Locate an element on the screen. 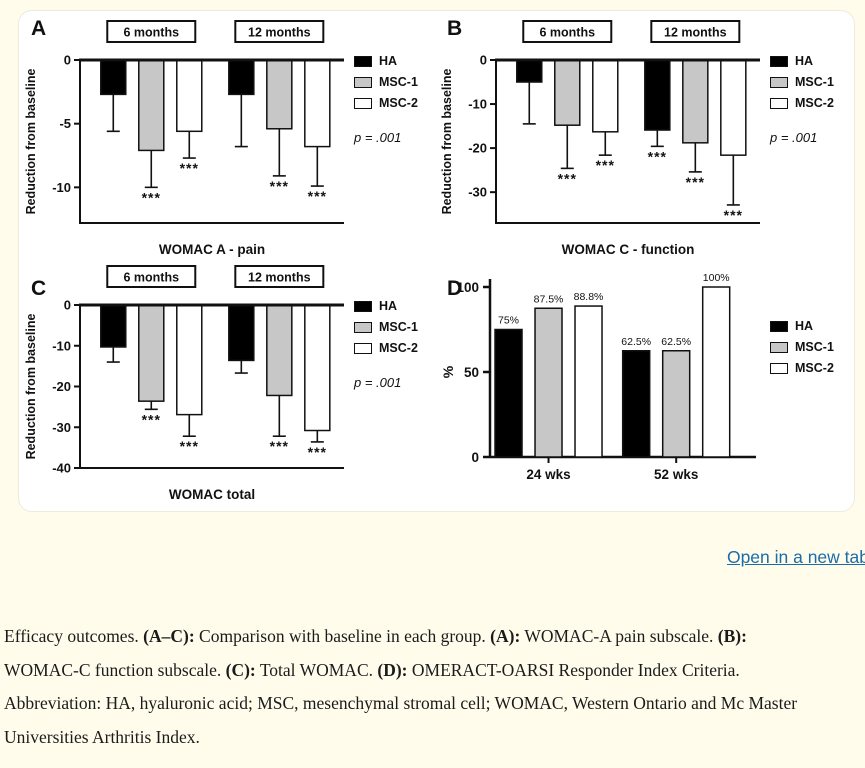  panel-b-legend: HA MSC-1 MSC-2 p = .001 is located at coordinates (811, 80).